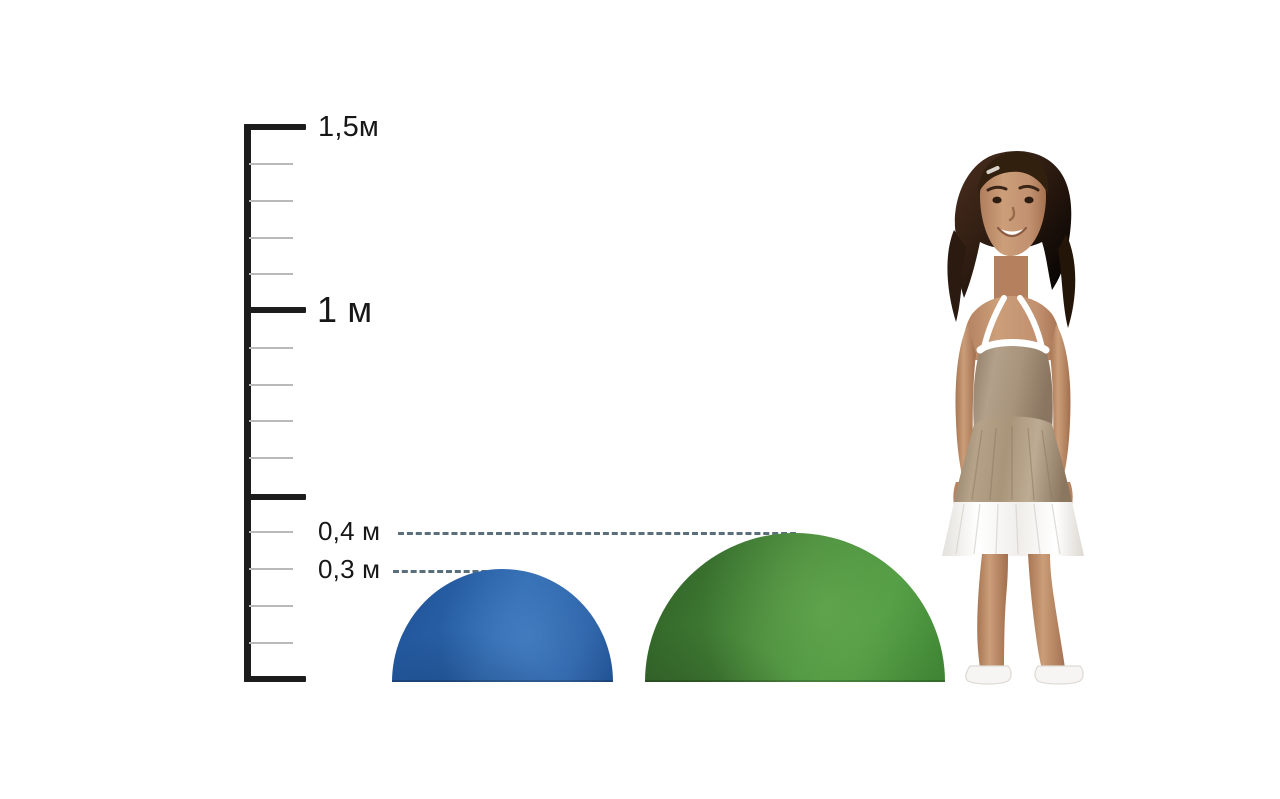  What do you see at coordinates (275, 310) in the screenshot?
I see `ruler-major-tick-1_0m` at bounding box center [275, 310].